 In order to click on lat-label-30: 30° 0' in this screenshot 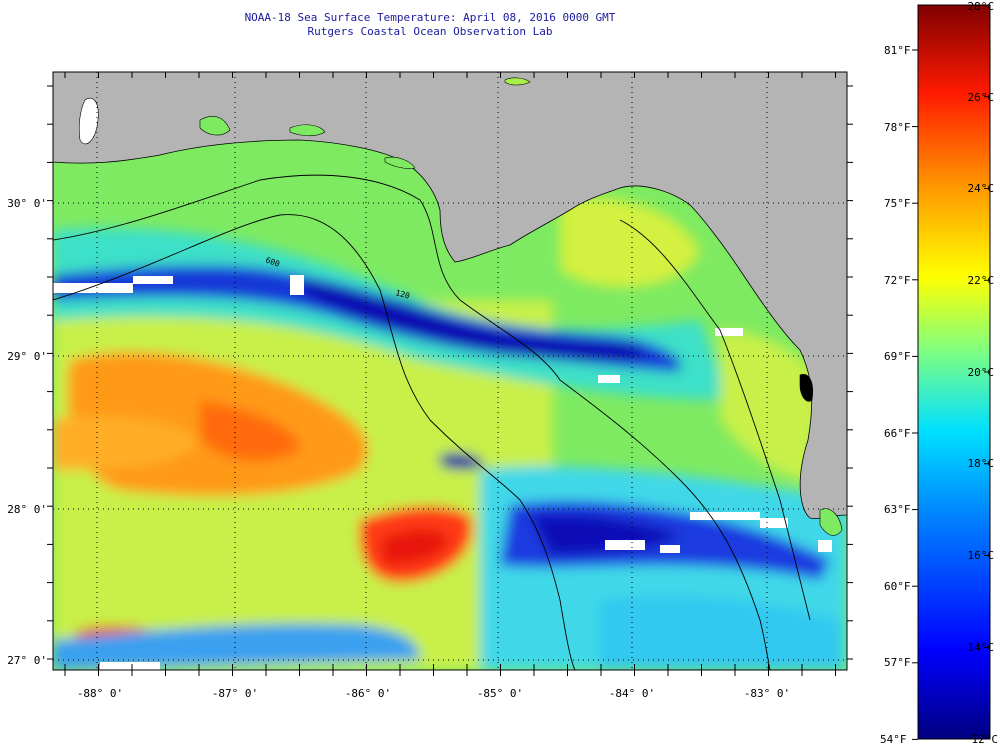, I will do `click(27, 203)`.